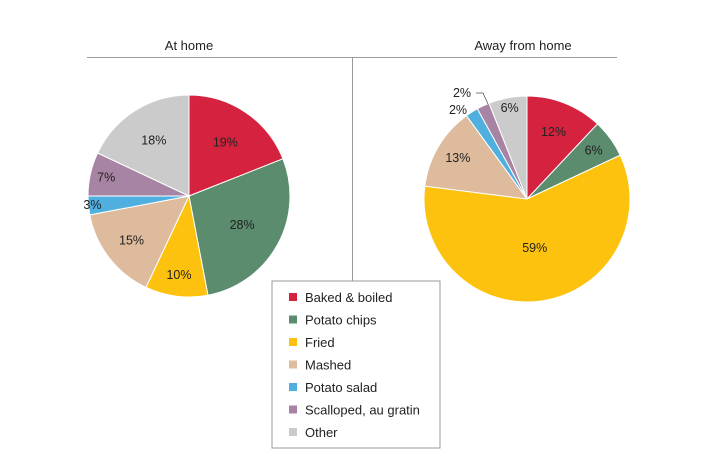  I want to click on slice-label-potato-salad: 3%, so click(92, 205).